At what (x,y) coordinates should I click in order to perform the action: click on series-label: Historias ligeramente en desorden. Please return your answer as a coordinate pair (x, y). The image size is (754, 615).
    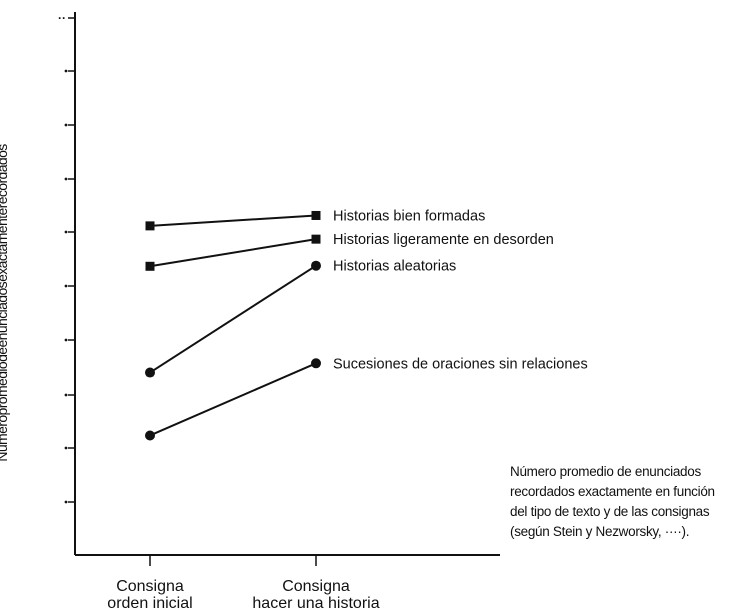
    Looking at the image, I should click on (443, 240).